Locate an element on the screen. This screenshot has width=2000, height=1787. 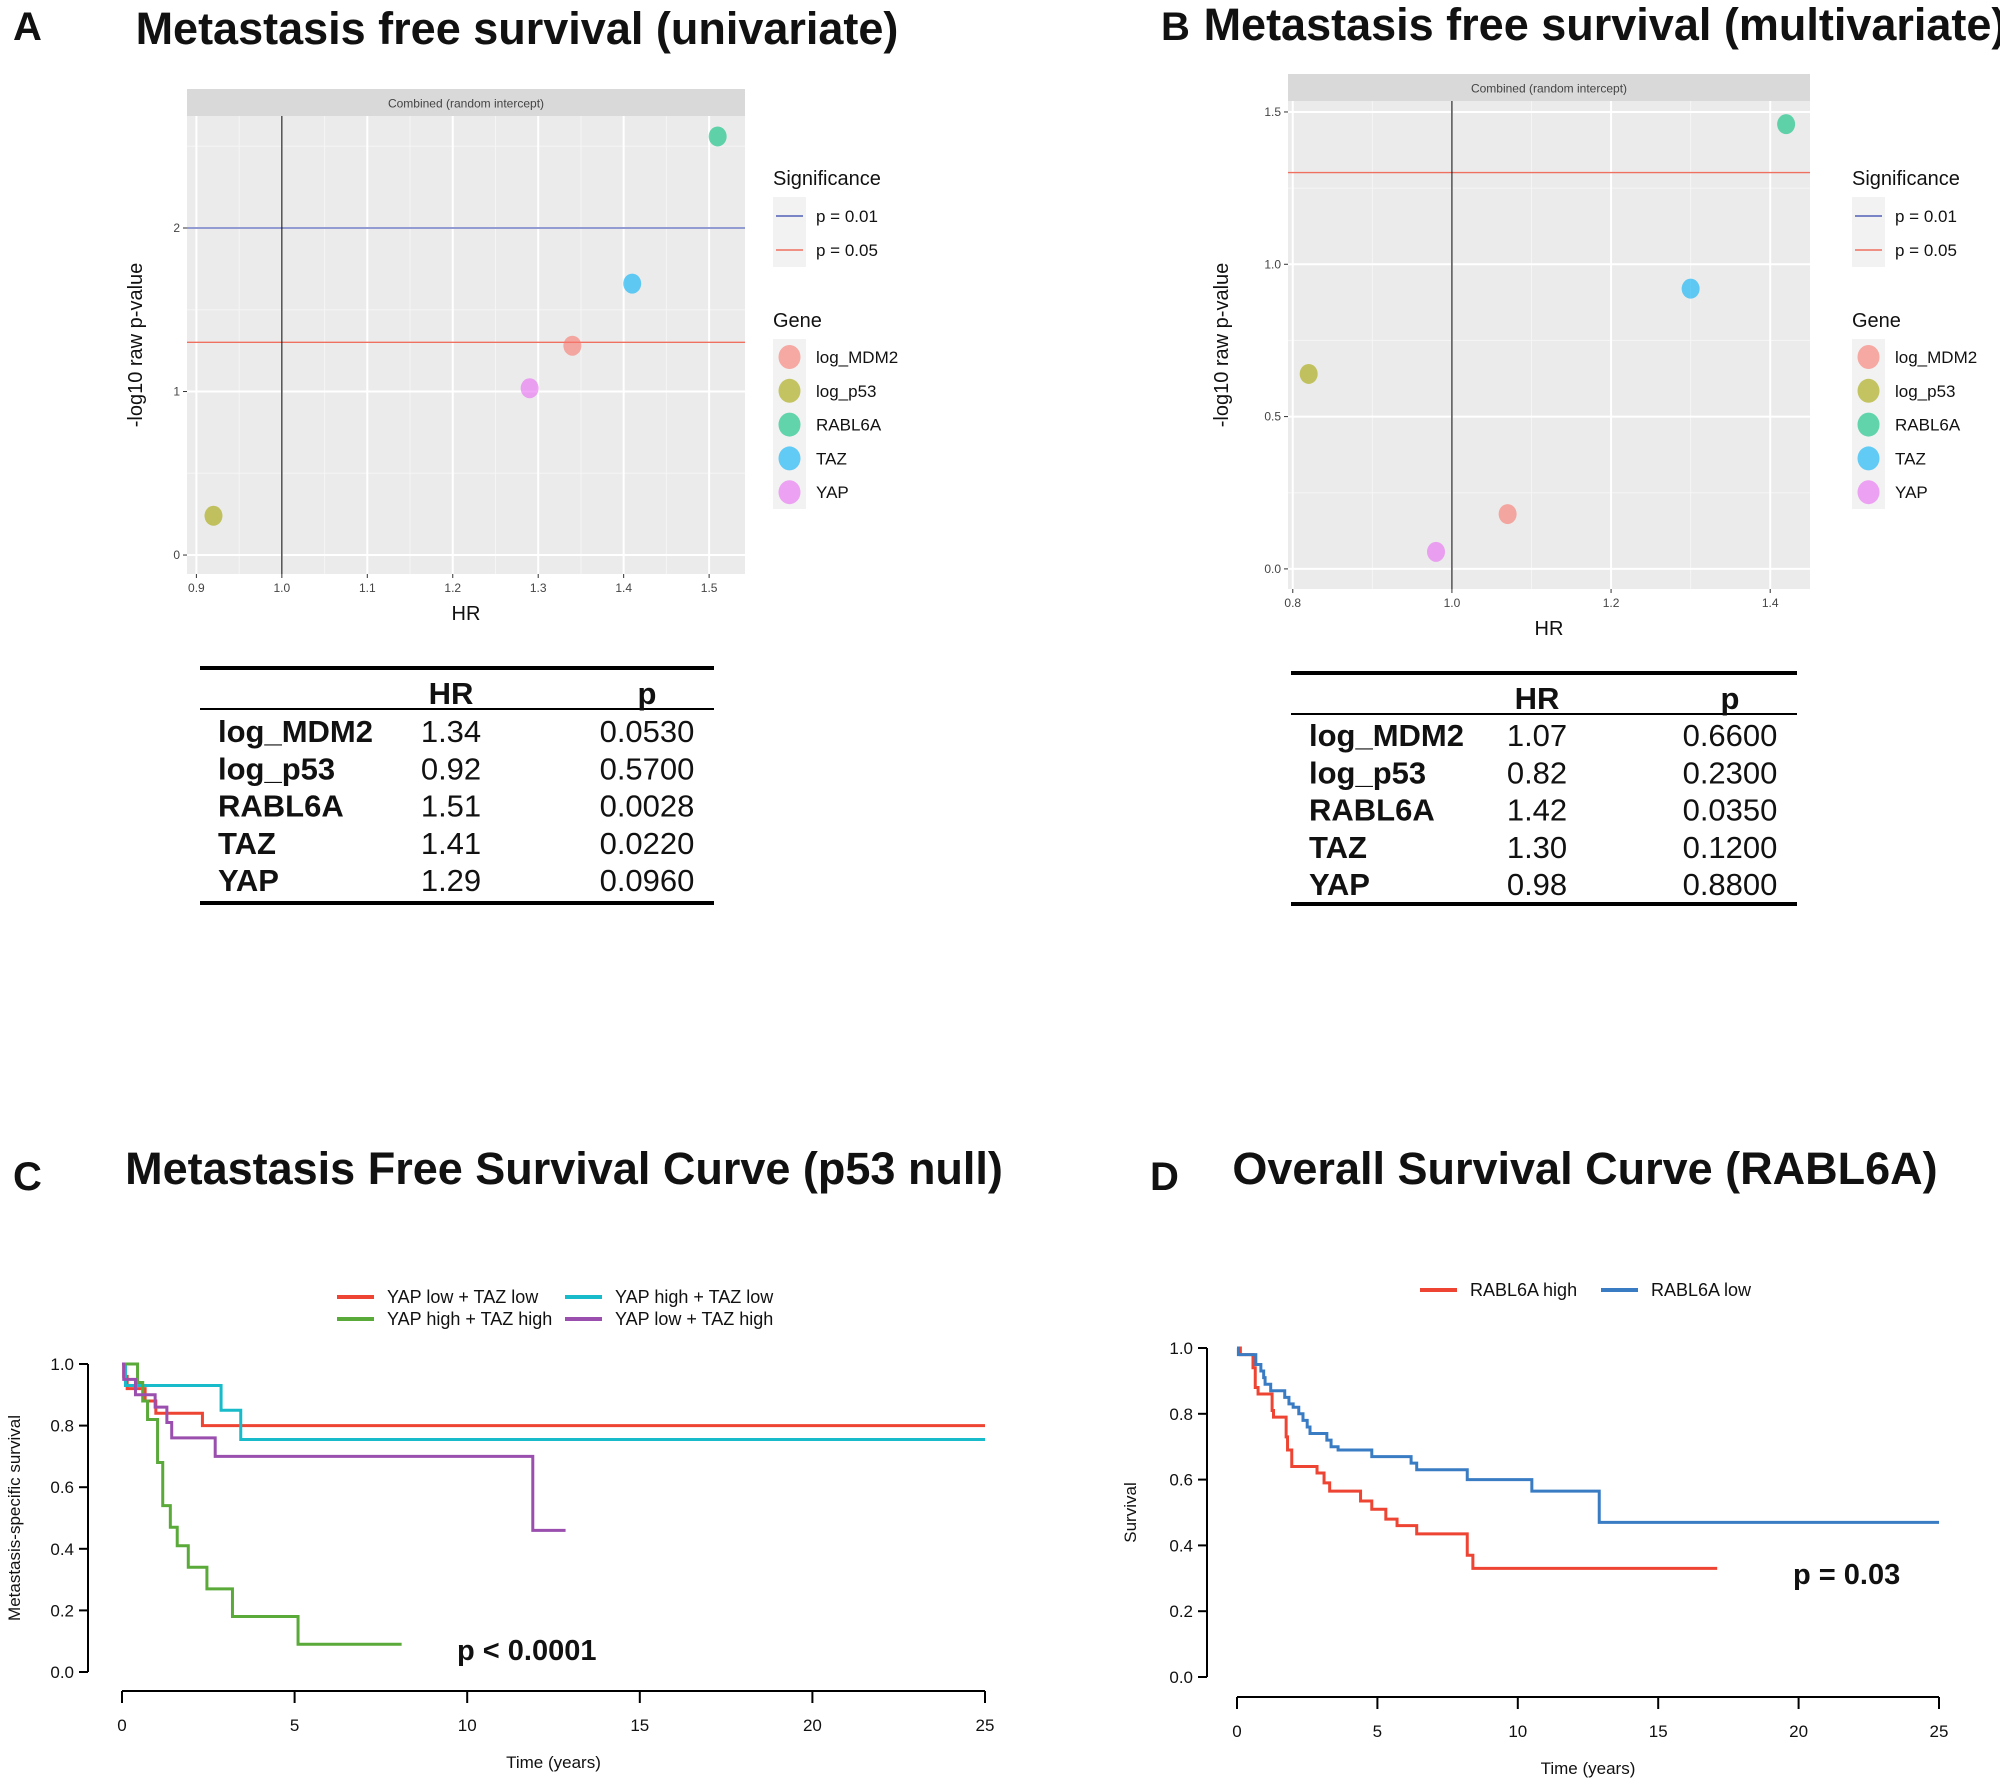
table-cell-hr: 1.34 is located at coordinates (451, 731).